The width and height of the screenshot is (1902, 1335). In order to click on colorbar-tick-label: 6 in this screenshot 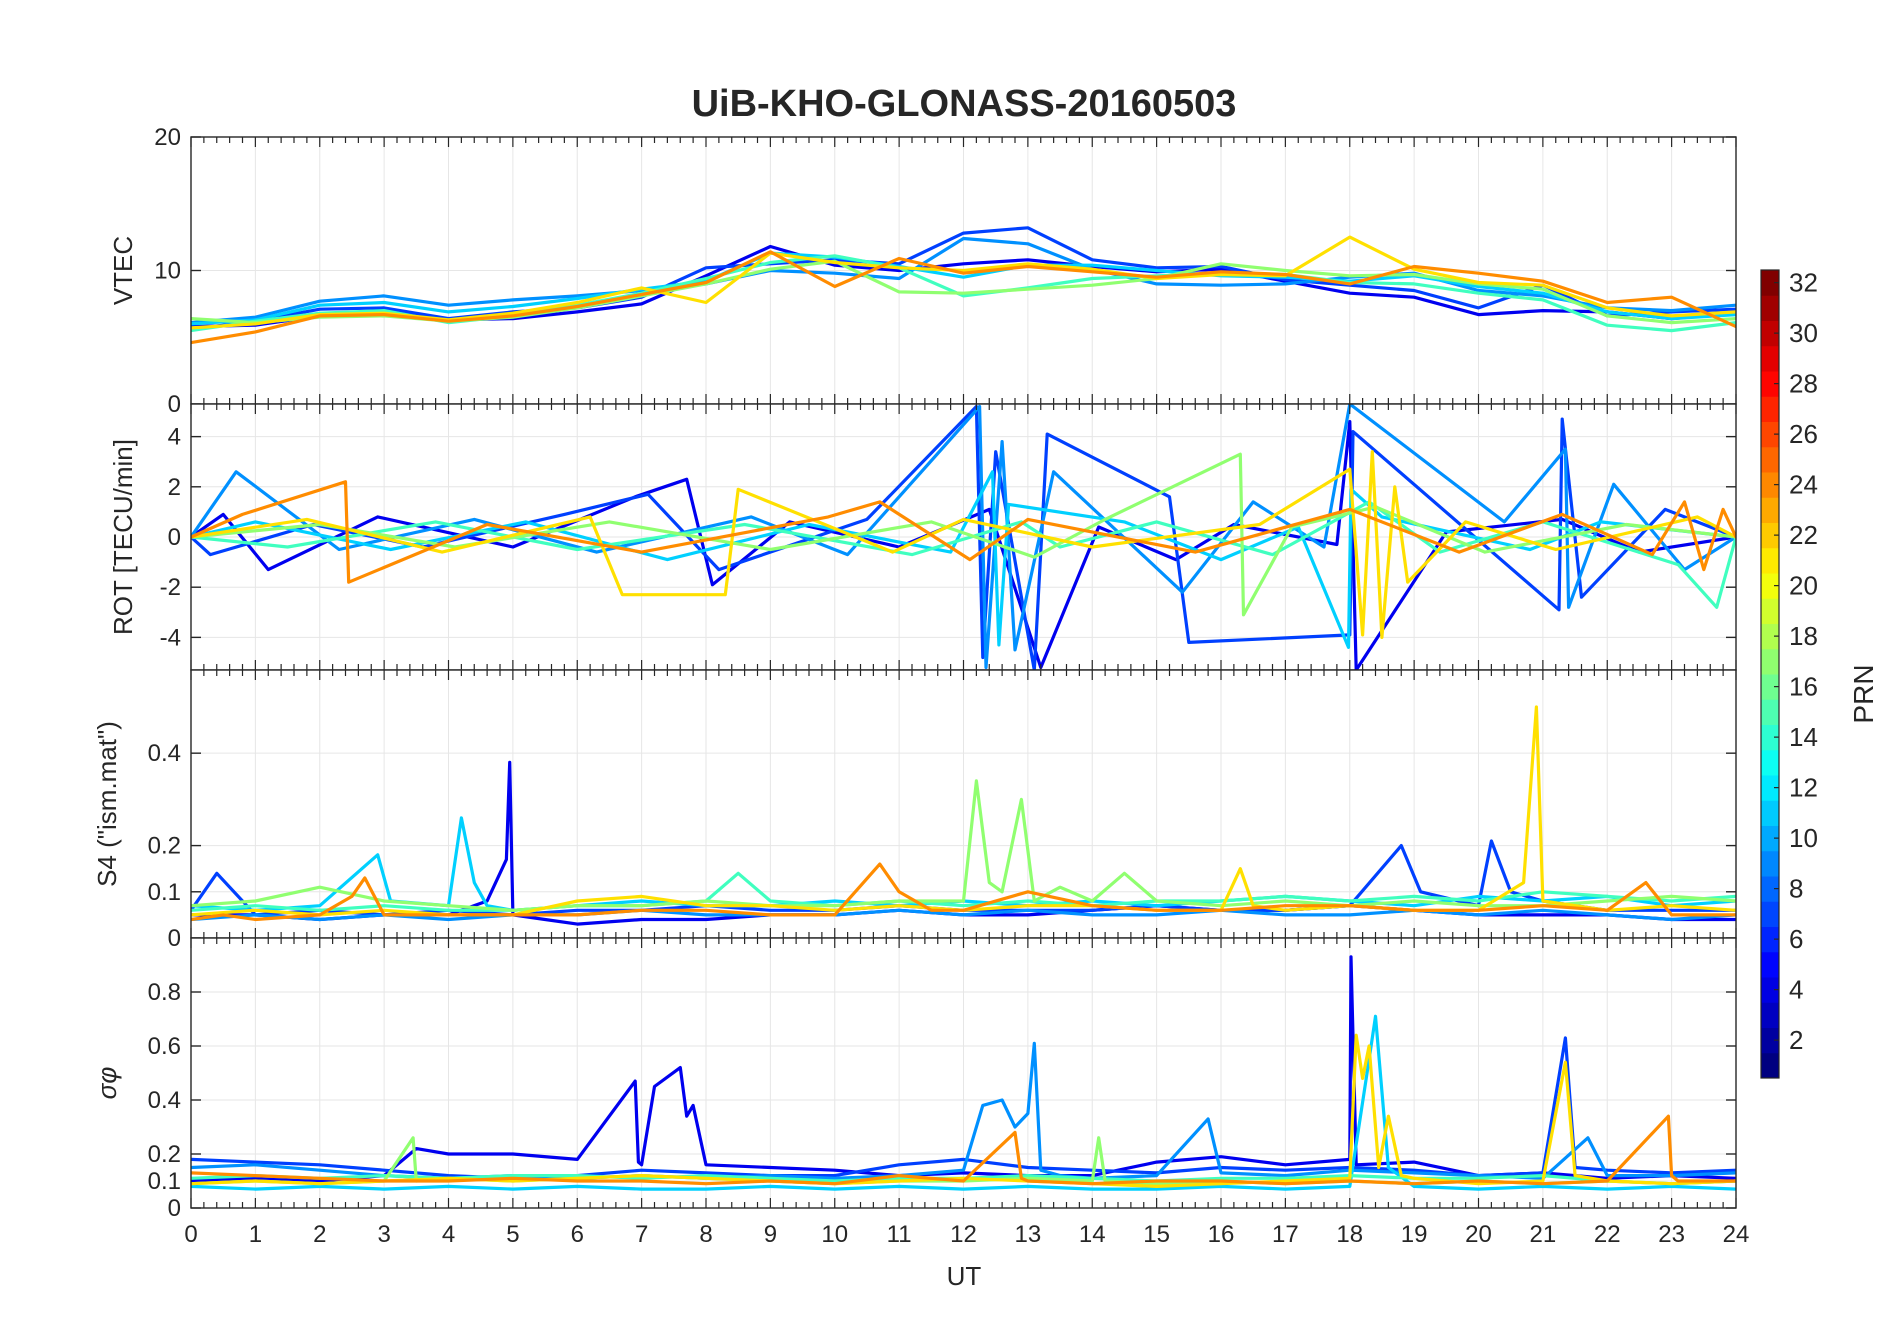, I will do `click(1796, 939)`.